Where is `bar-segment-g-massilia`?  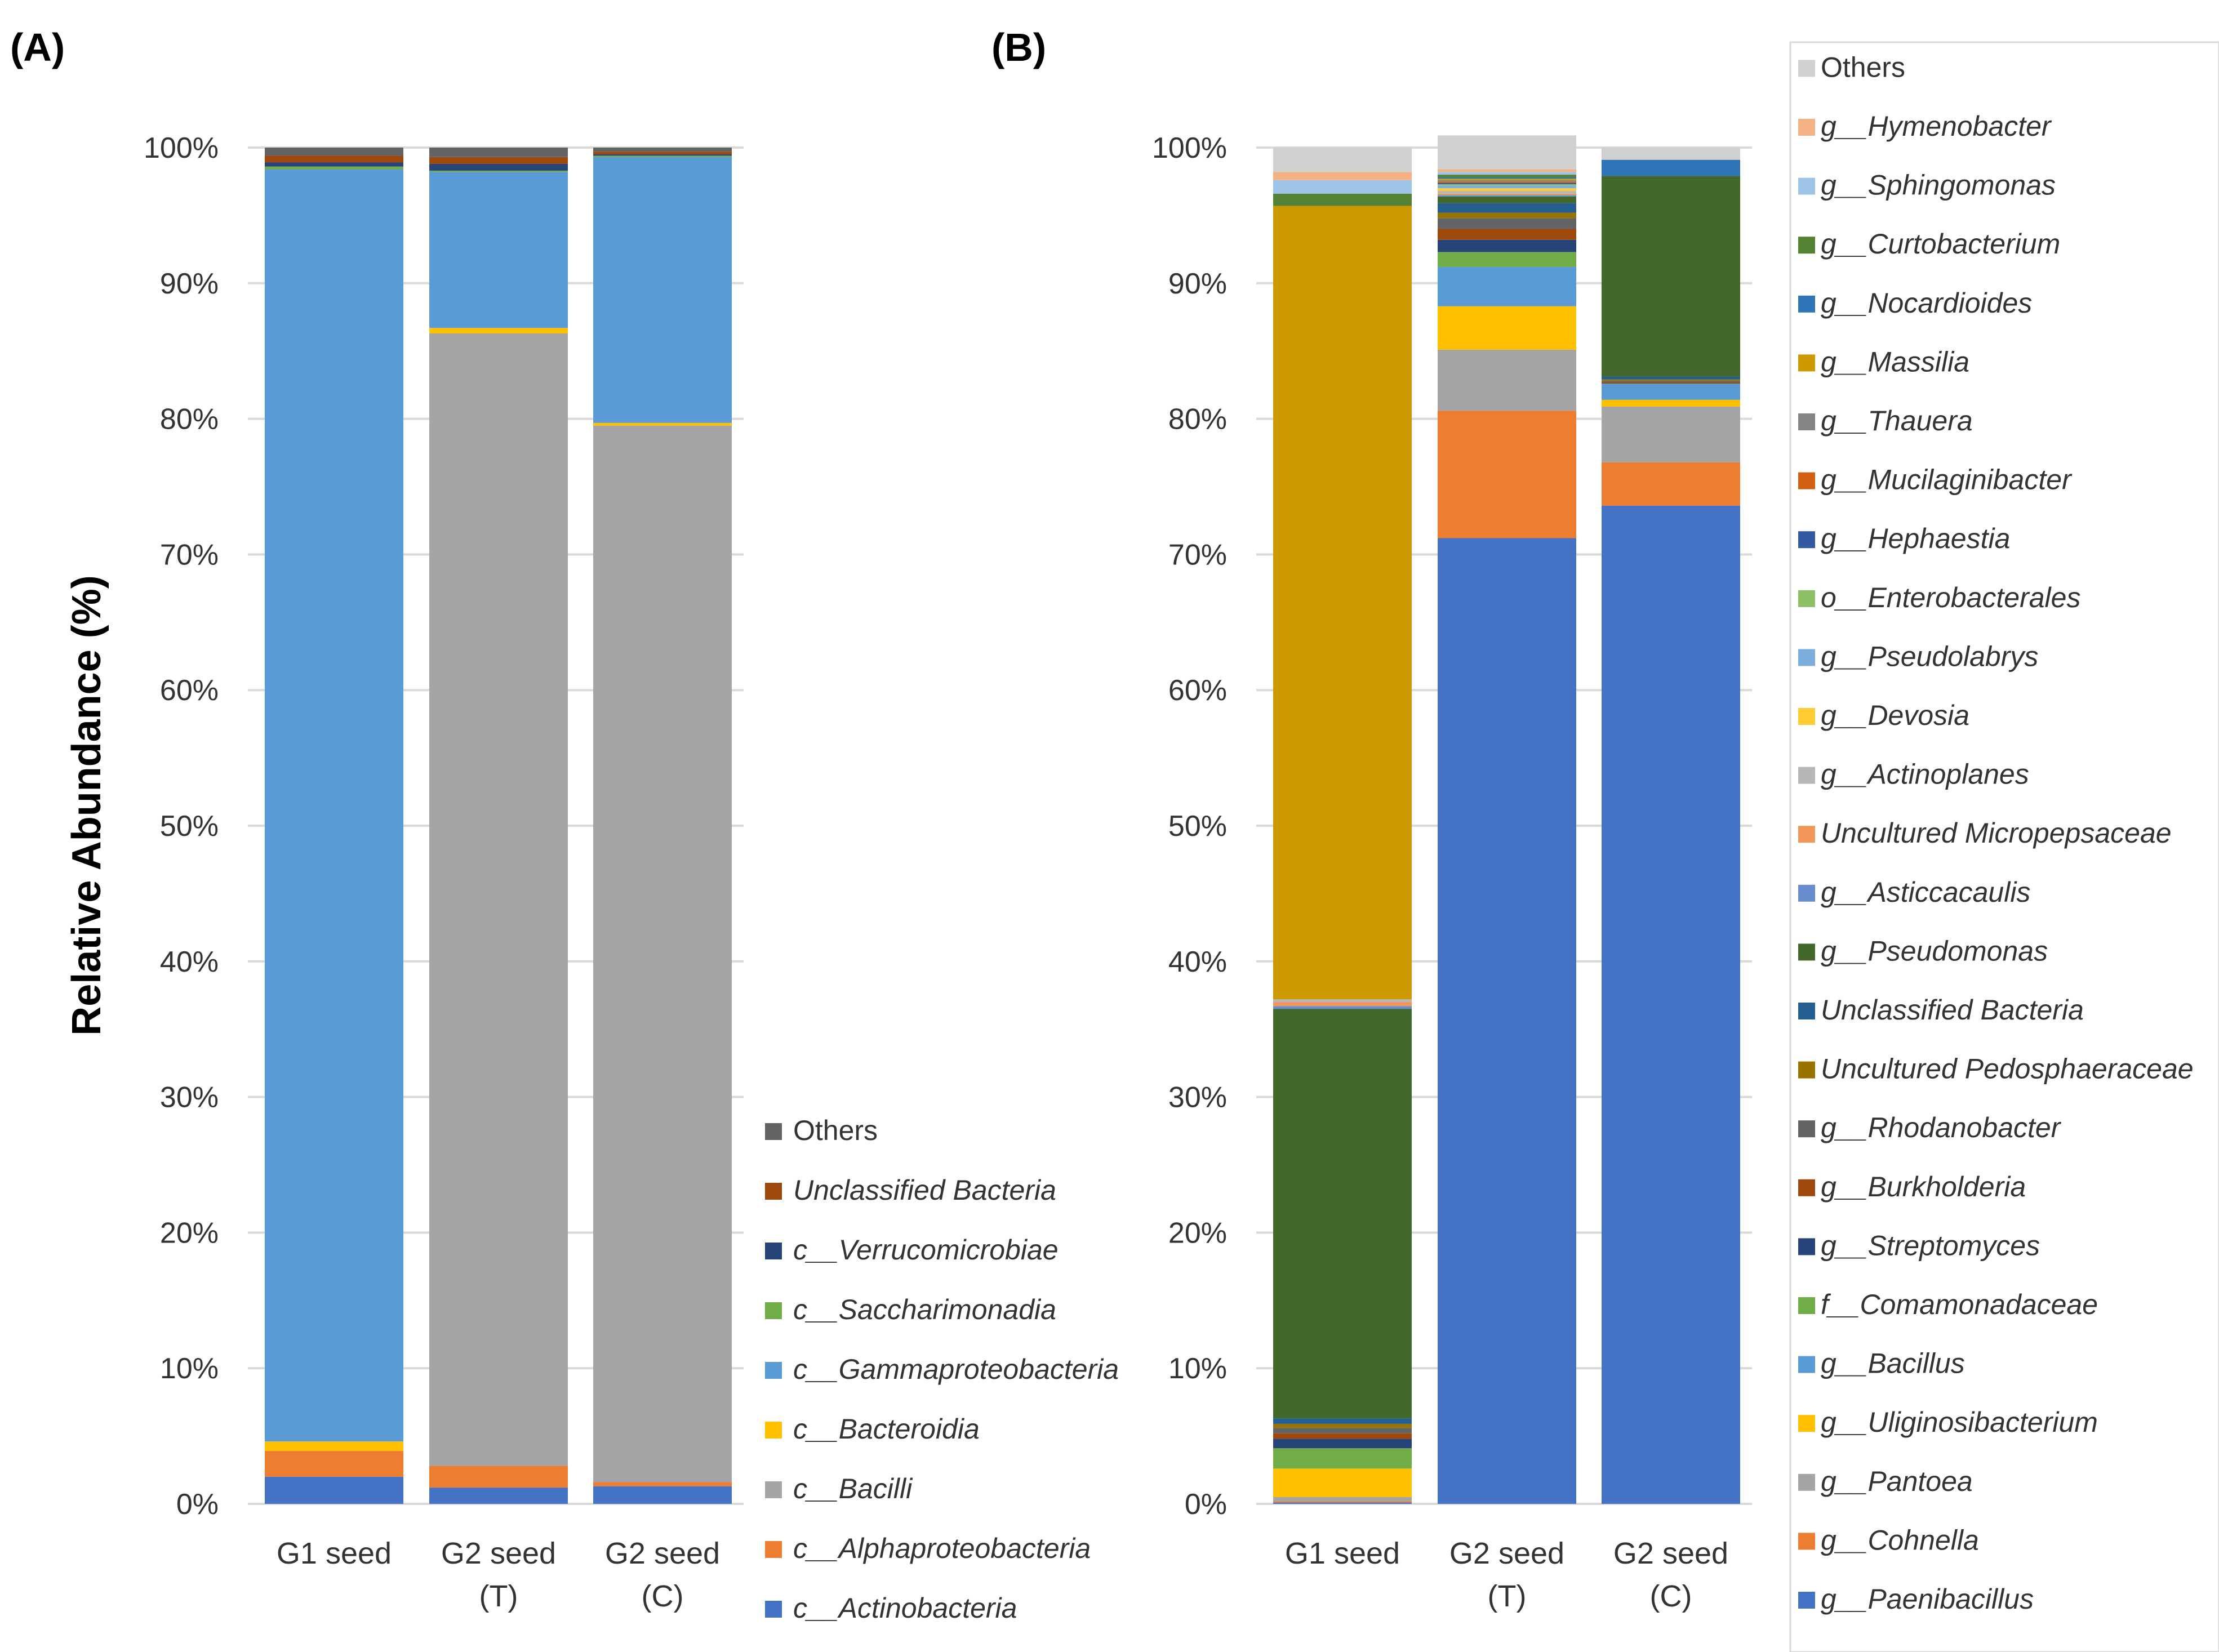
bar-segment-g-massilia is located at coordinates (1342, 603).